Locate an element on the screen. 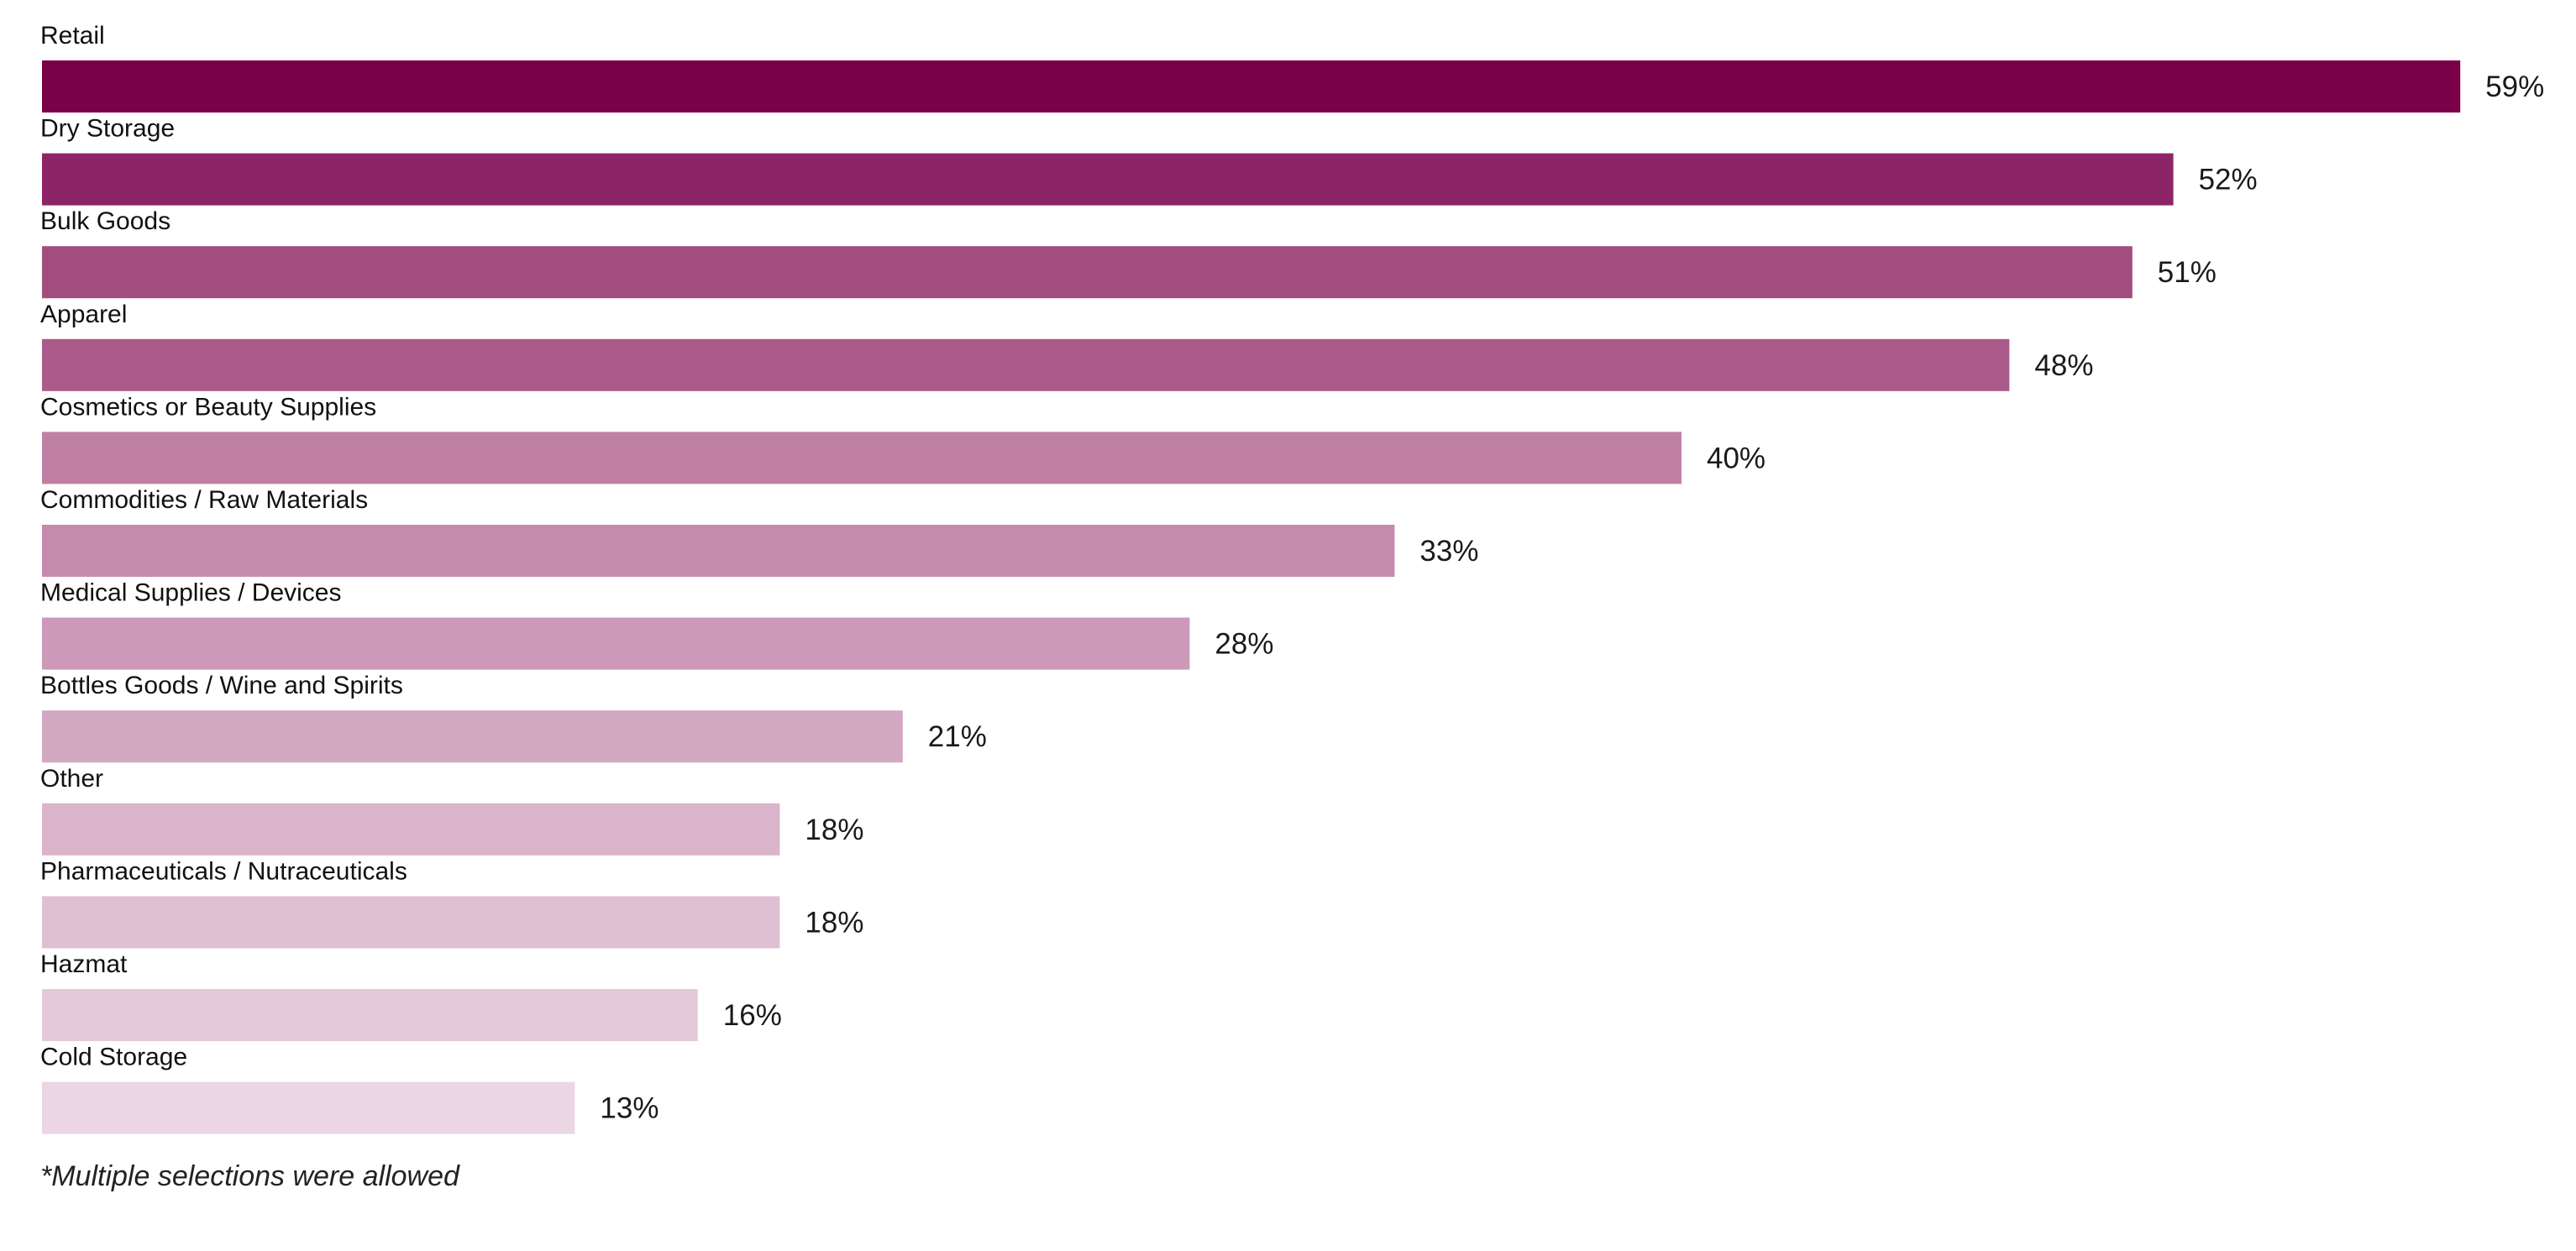 Image resolution: width=2576 pixels, height=1251 pixels. bar-row: Cosmetics or Beauty Supplies 40% is located at coordinates (902, 439).